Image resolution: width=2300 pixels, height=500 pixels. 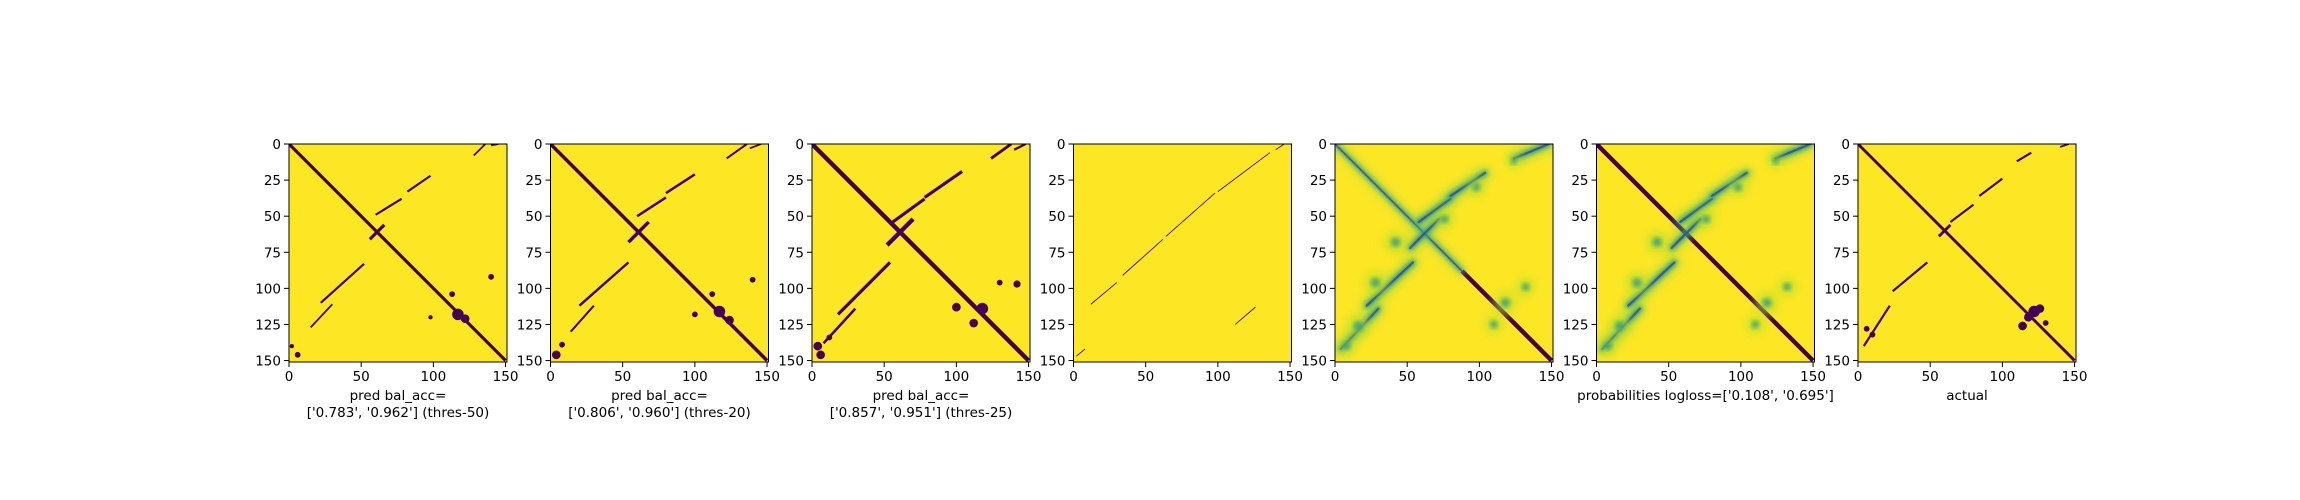 What do you see at coordinates (1705, 396) in the screenshot?
I see `x-axis-label: probabilities logloss=['0.108', '0.695']` at bounding box center [1705, 396].